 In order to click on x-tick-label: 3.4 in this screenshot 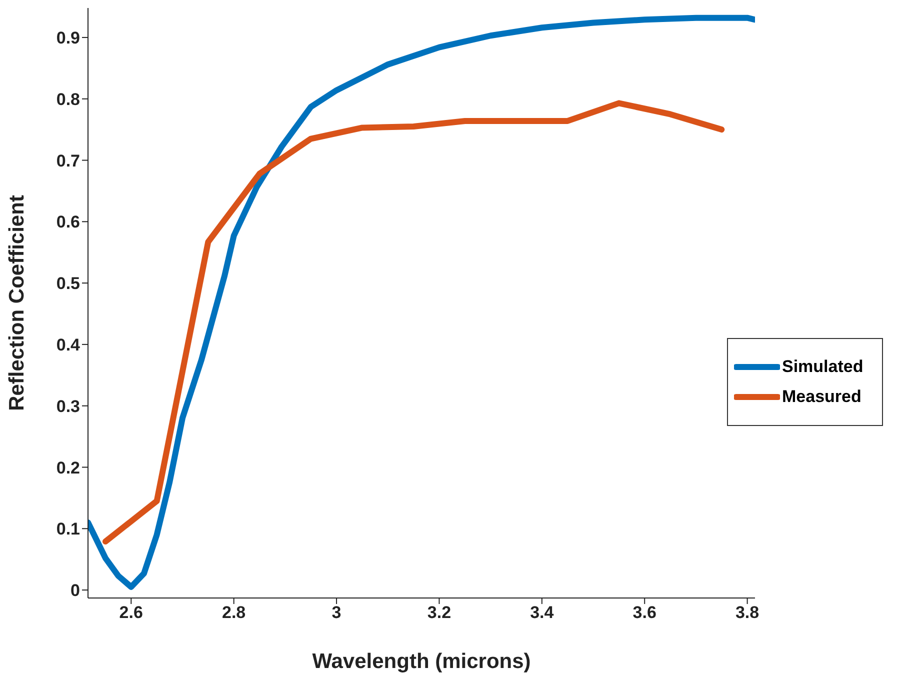, I will do `click(542, 612)`.